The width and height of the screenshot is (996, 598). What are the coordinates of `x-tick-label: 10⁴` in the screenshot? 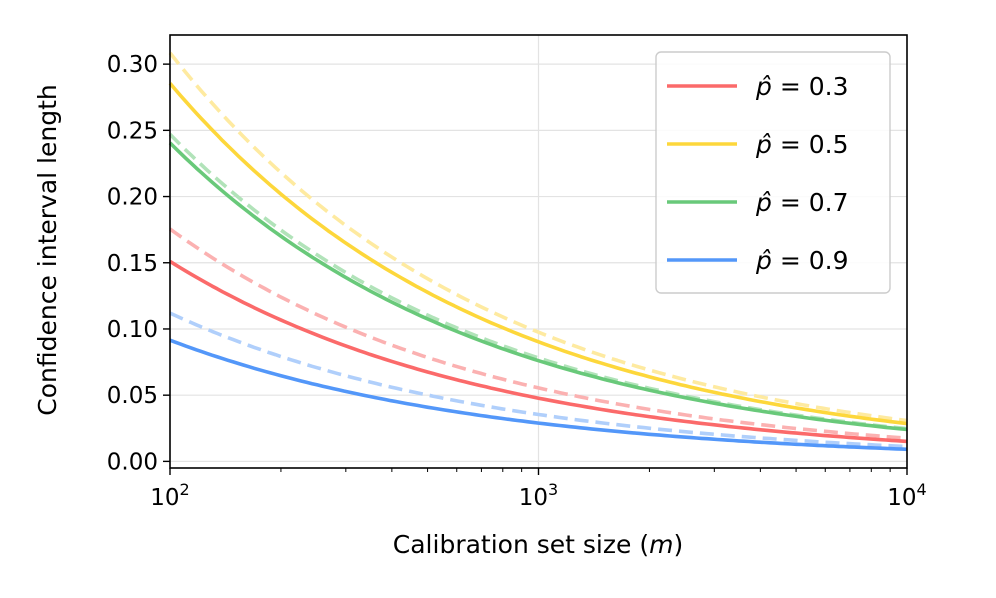 It's located at (906, 495).